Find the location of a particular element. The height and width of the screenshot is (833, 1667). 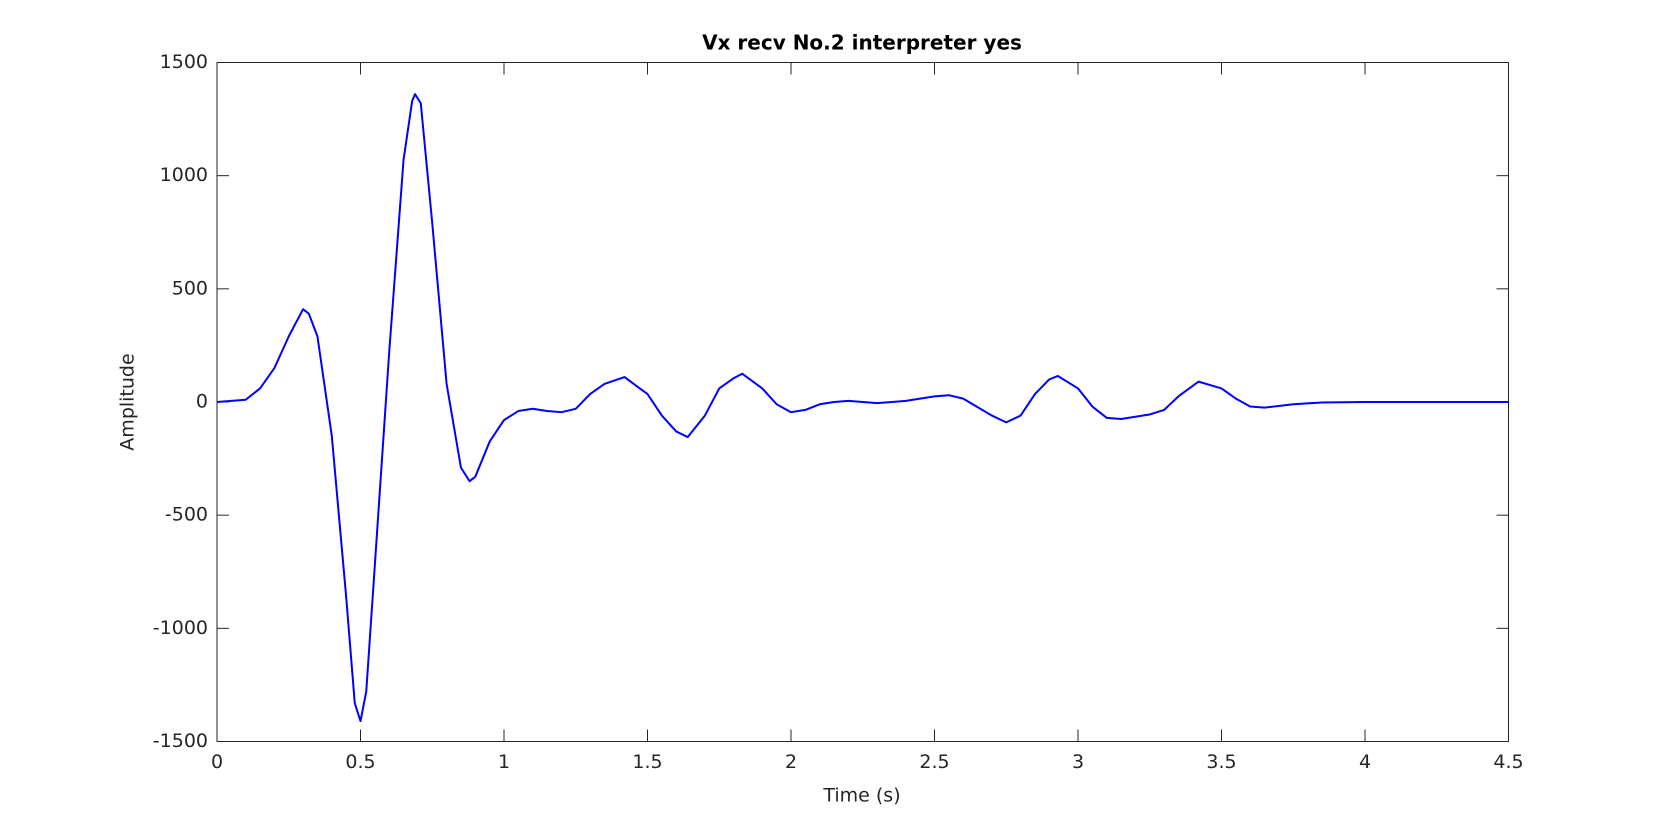

x-tick-label: 4 is located at coordinates (1365, 762).